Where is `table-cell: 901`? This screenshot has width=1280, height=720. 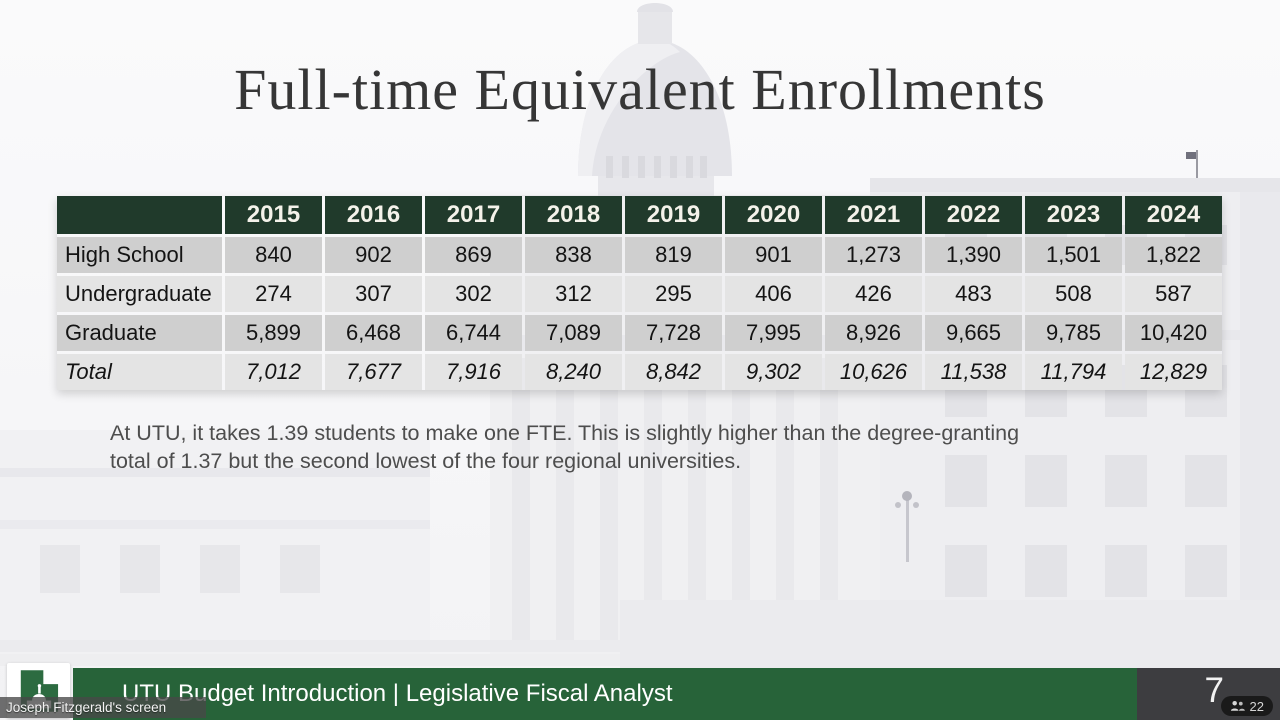 table-cell: 901 is located at coordinates (773, 255).